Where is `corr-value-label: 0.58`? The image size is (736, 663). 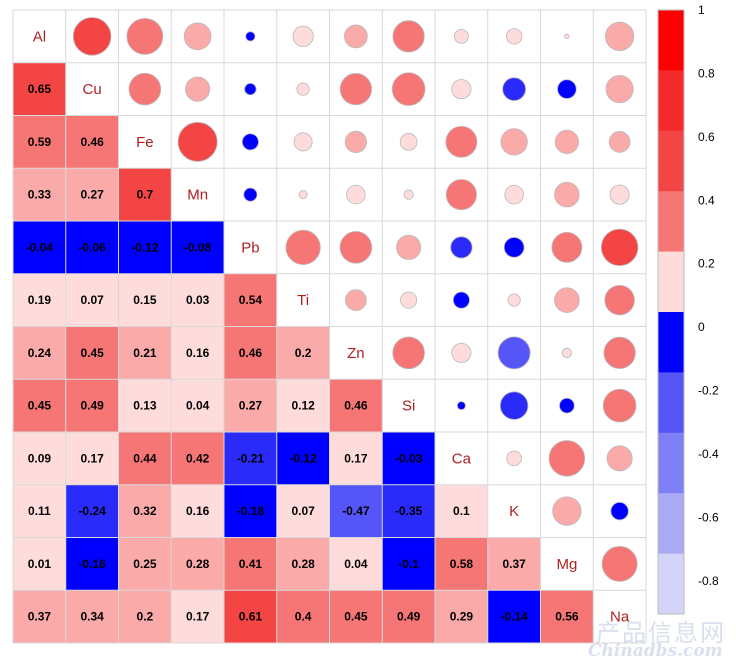
corr-value-label: 0.58 is located at coordinates (462, 564).